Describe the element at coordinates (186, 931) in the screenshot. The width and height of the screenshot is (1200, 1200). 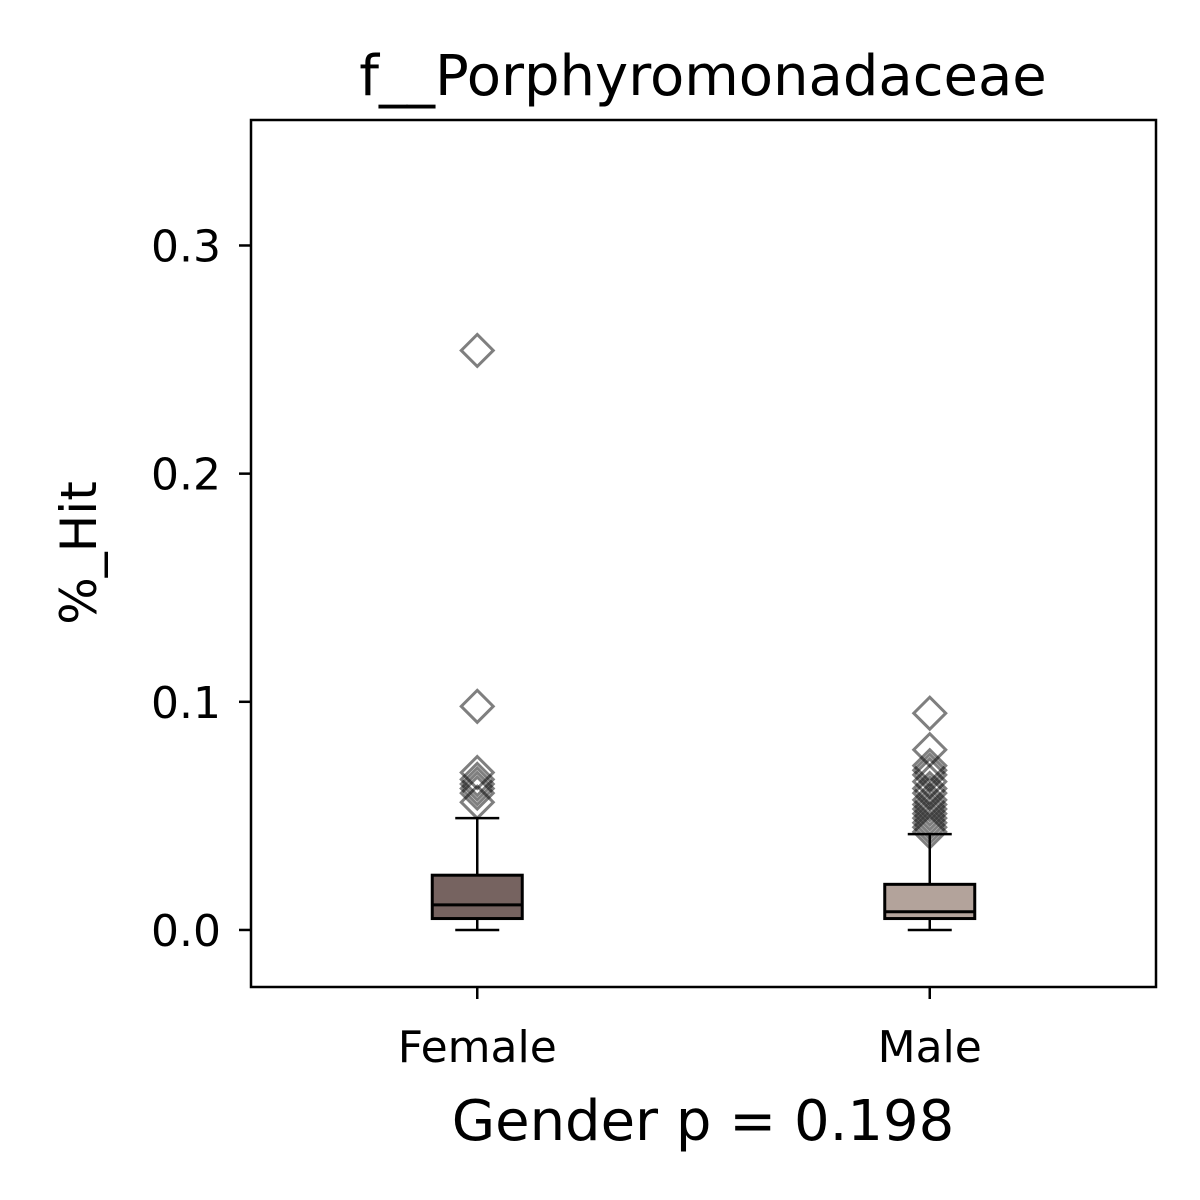
I see `y-tick-label: 0.0` at that location.